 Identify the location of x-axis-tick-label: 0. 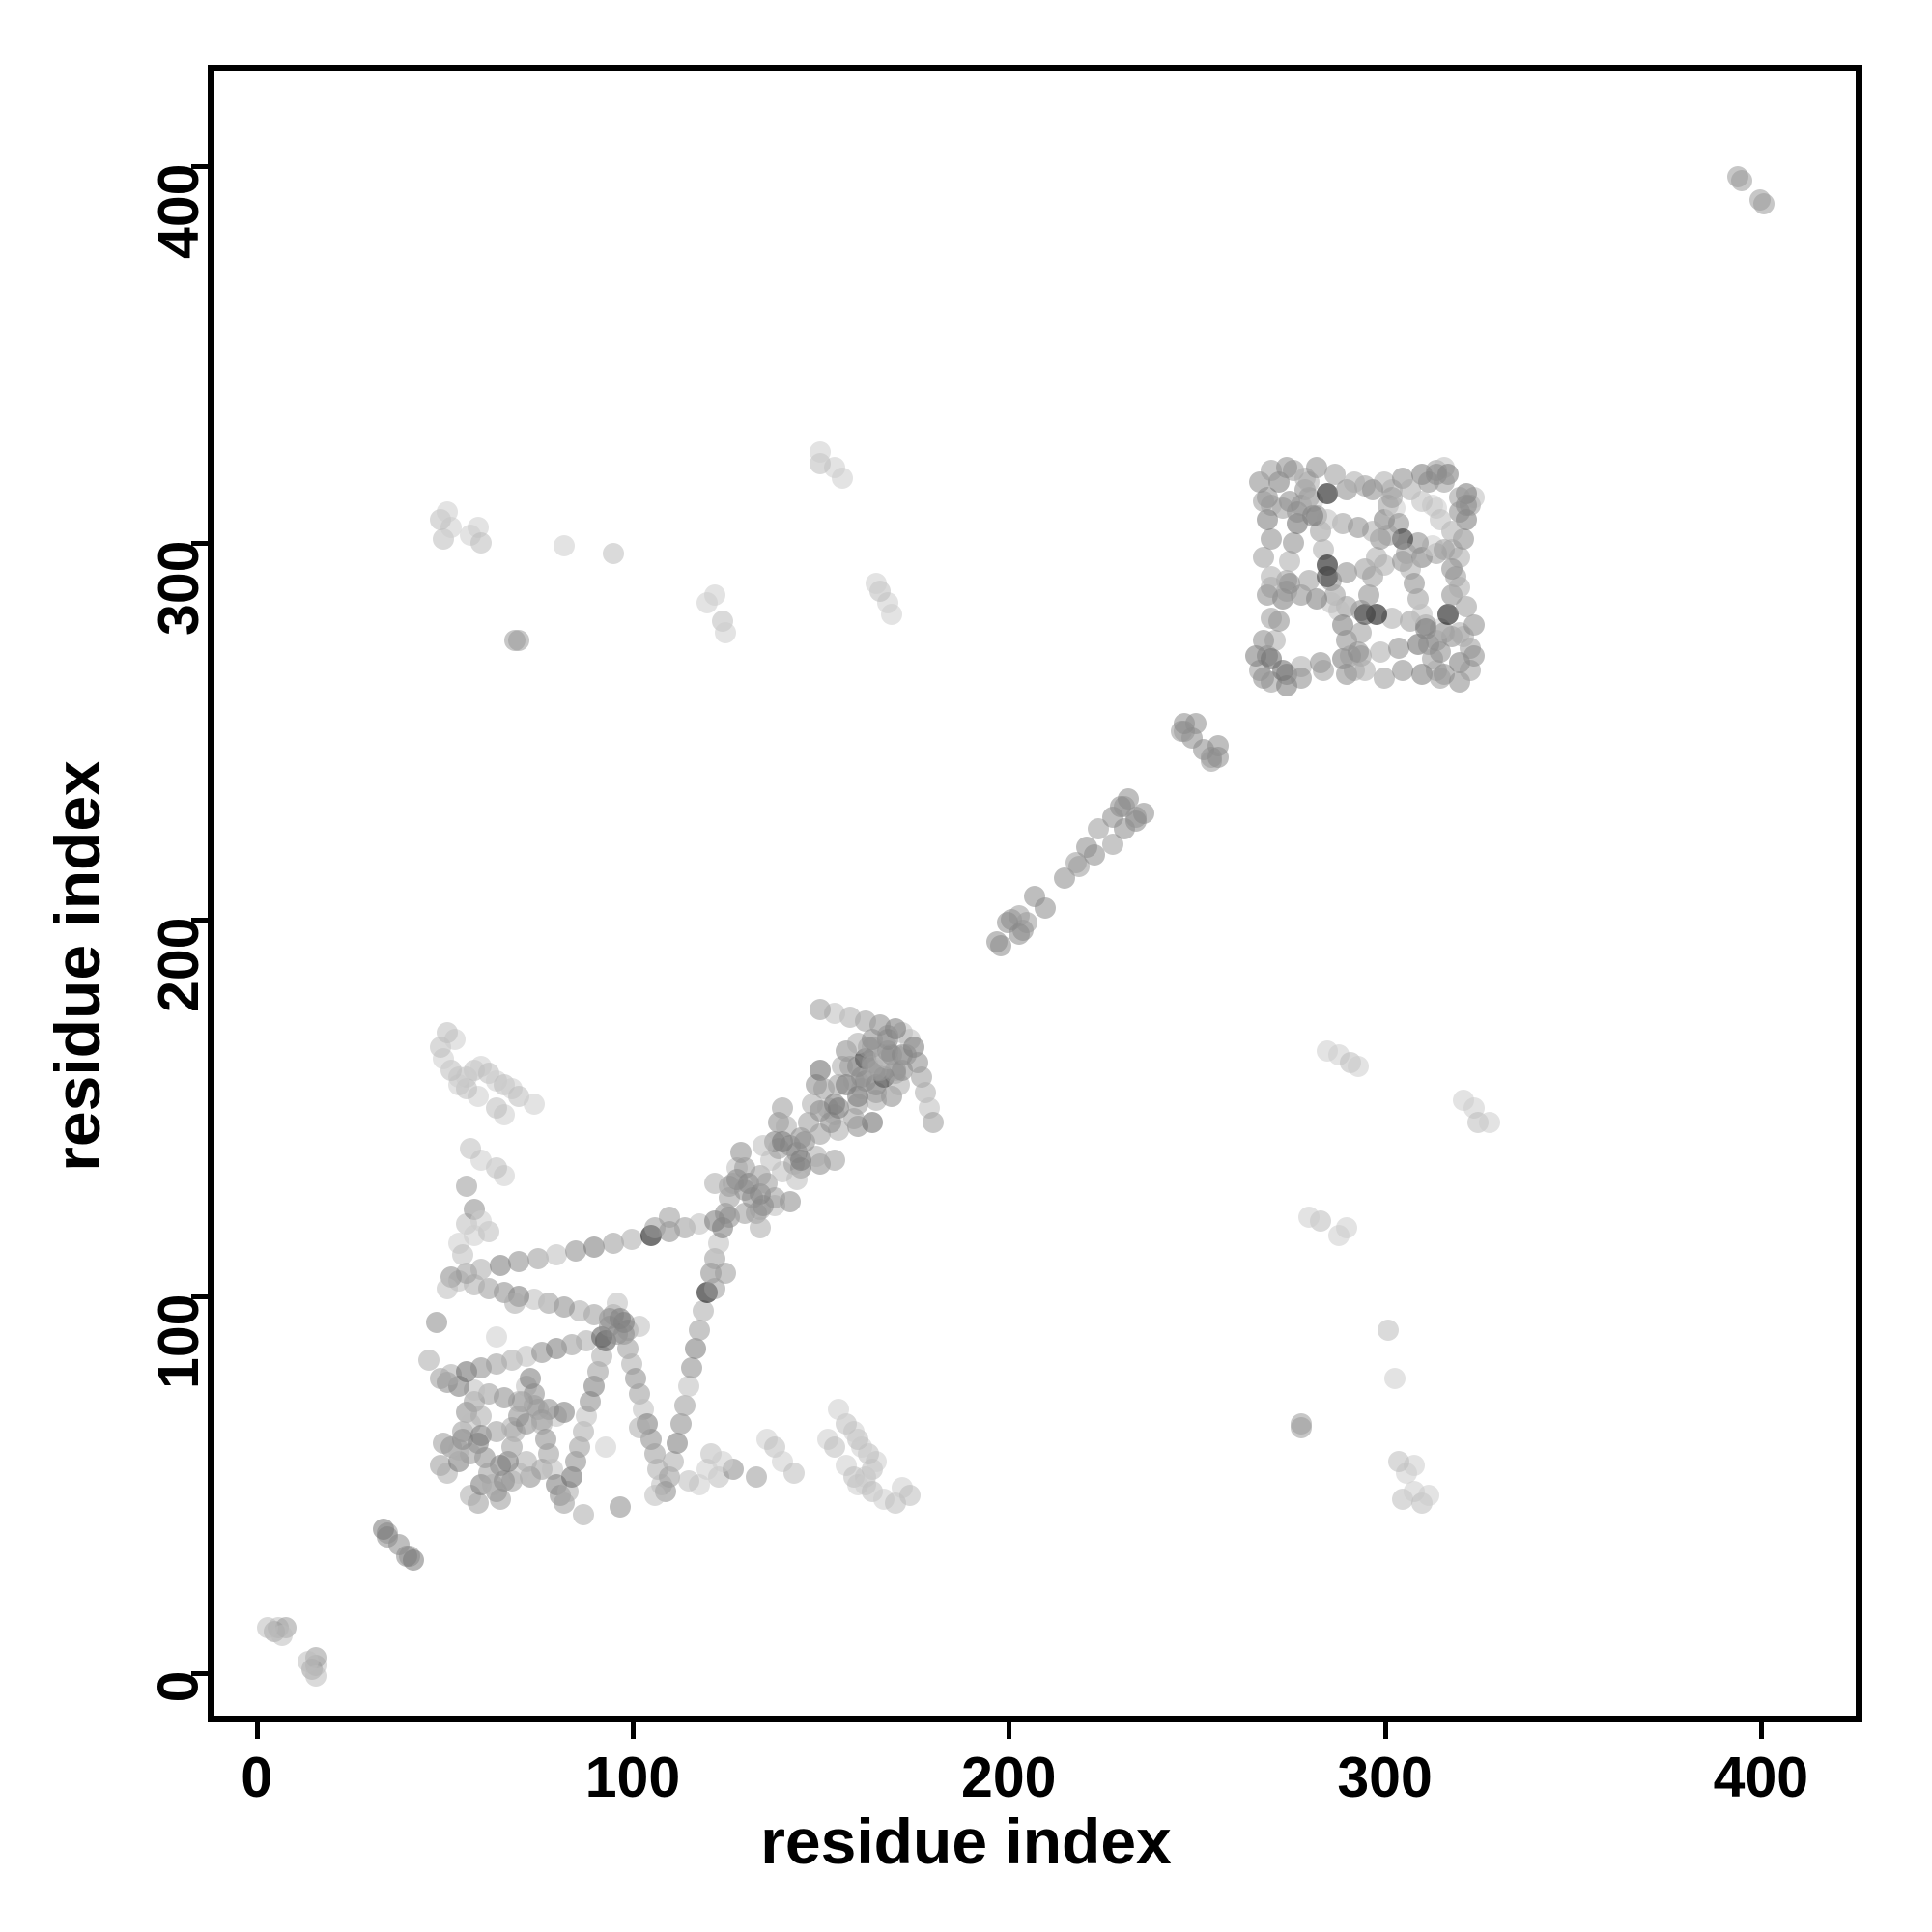
(257, 1777).